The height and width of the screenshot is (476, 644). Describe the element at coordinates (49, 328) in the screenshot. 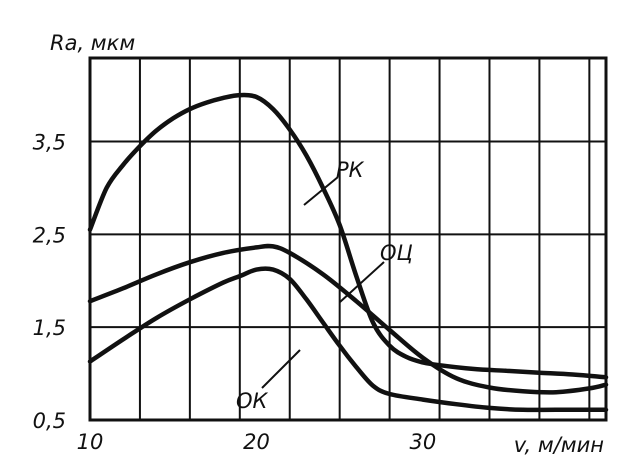

I see `y-tick-label: 1,5` at that location.